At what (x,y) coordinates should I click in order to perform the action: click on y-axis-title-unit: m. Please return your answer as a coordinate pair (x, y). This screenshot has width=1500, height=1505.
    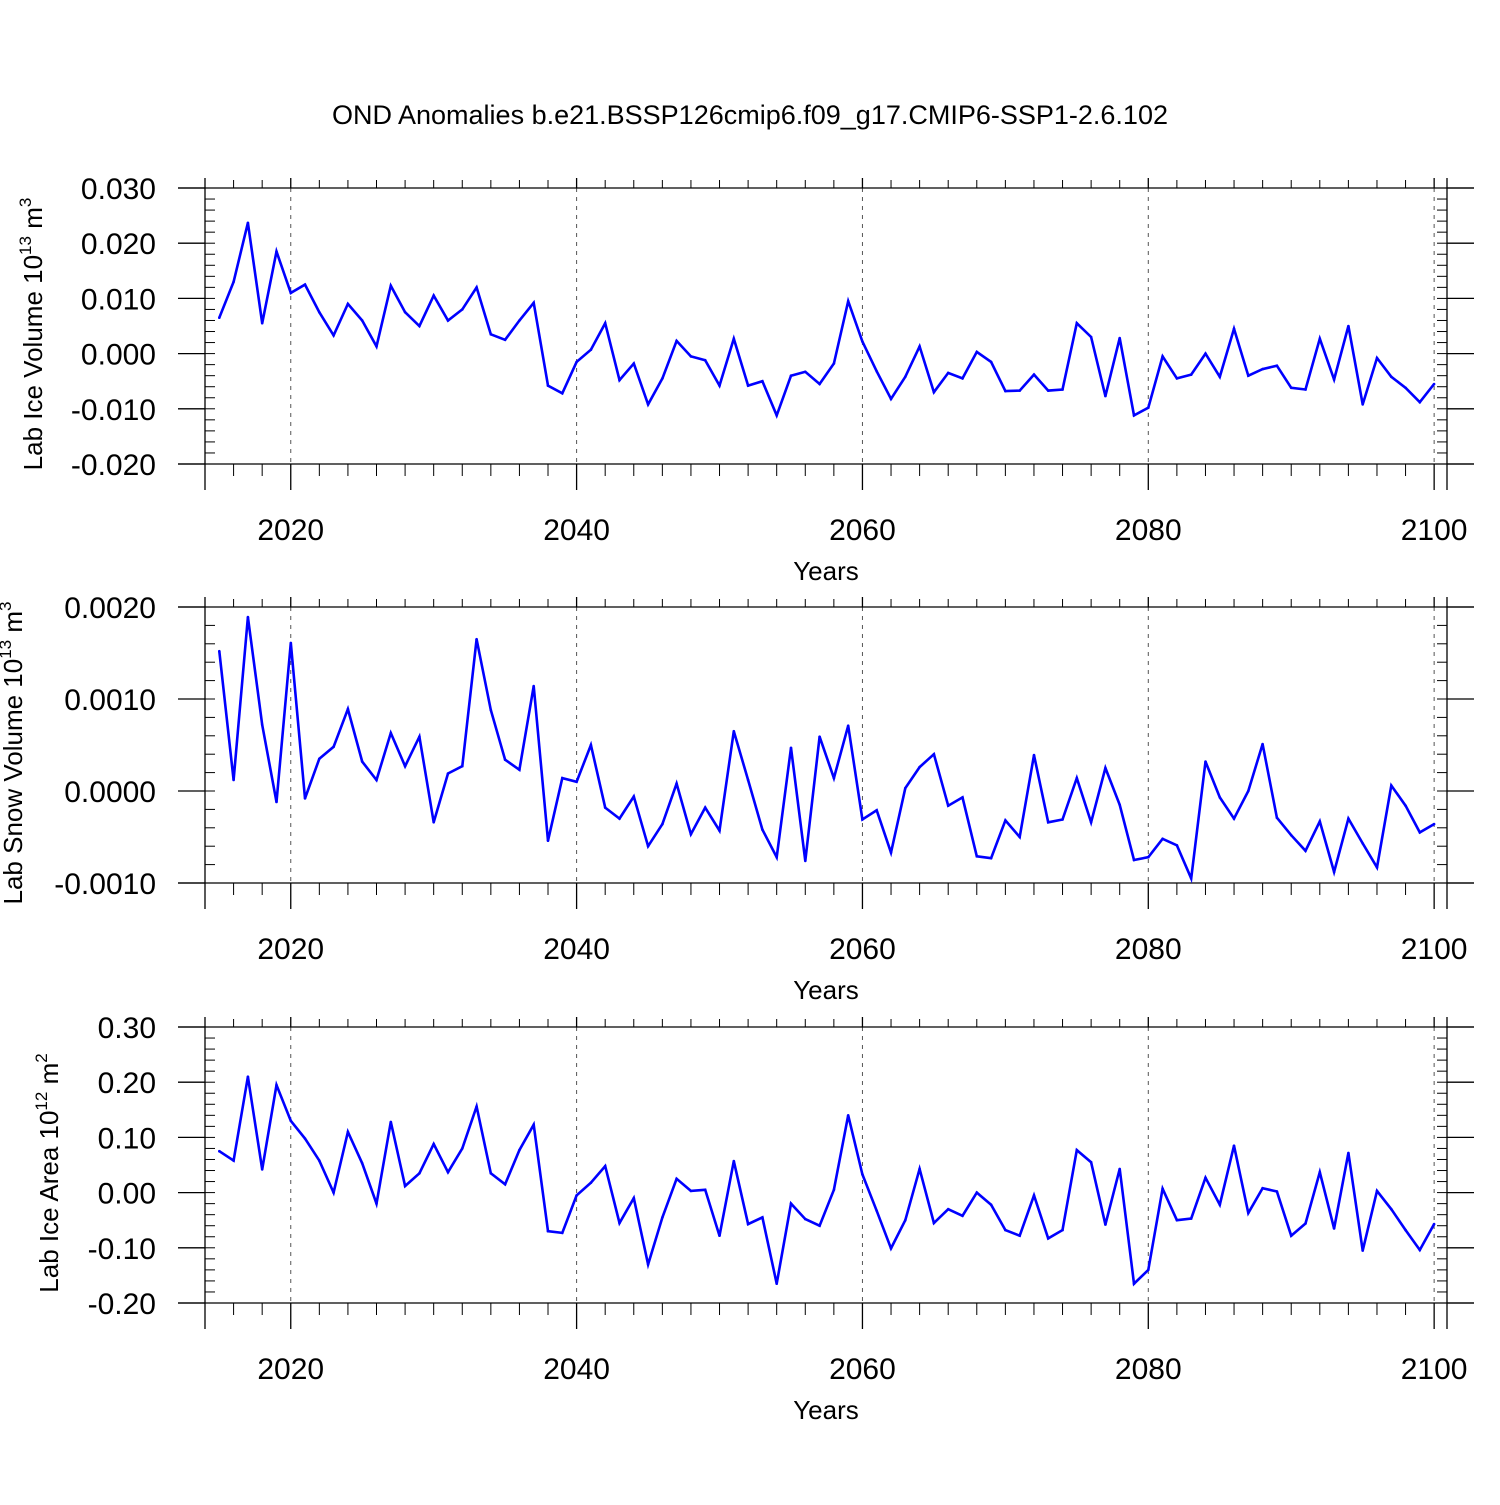
    Looking at the image, I should click on (14, 625).